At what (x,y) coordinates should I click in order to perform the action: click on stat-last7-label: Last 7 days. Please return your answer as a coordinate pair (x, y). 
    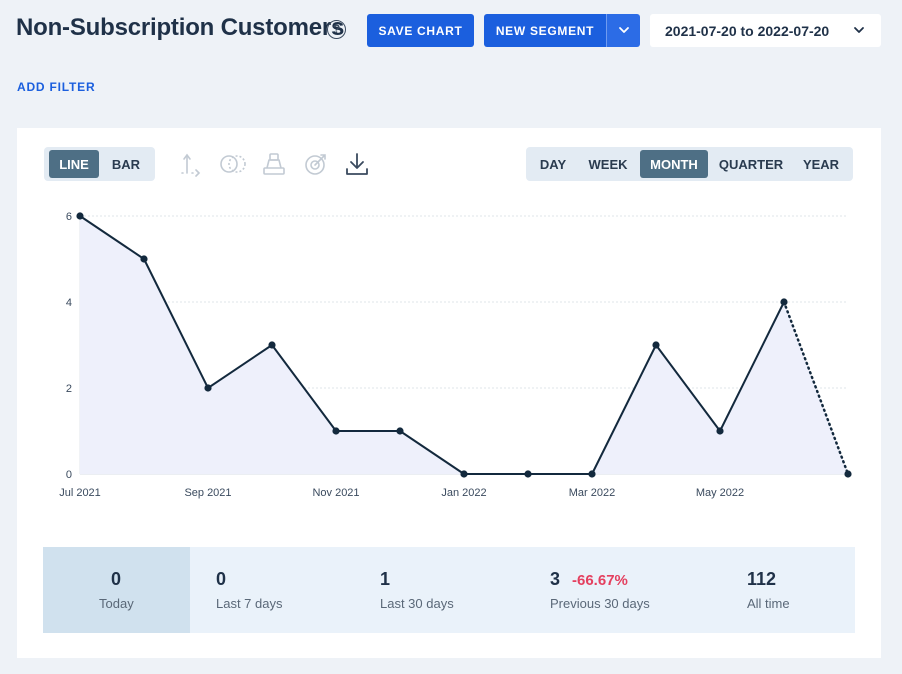
    Looking at the image, I should click on (249, 603).